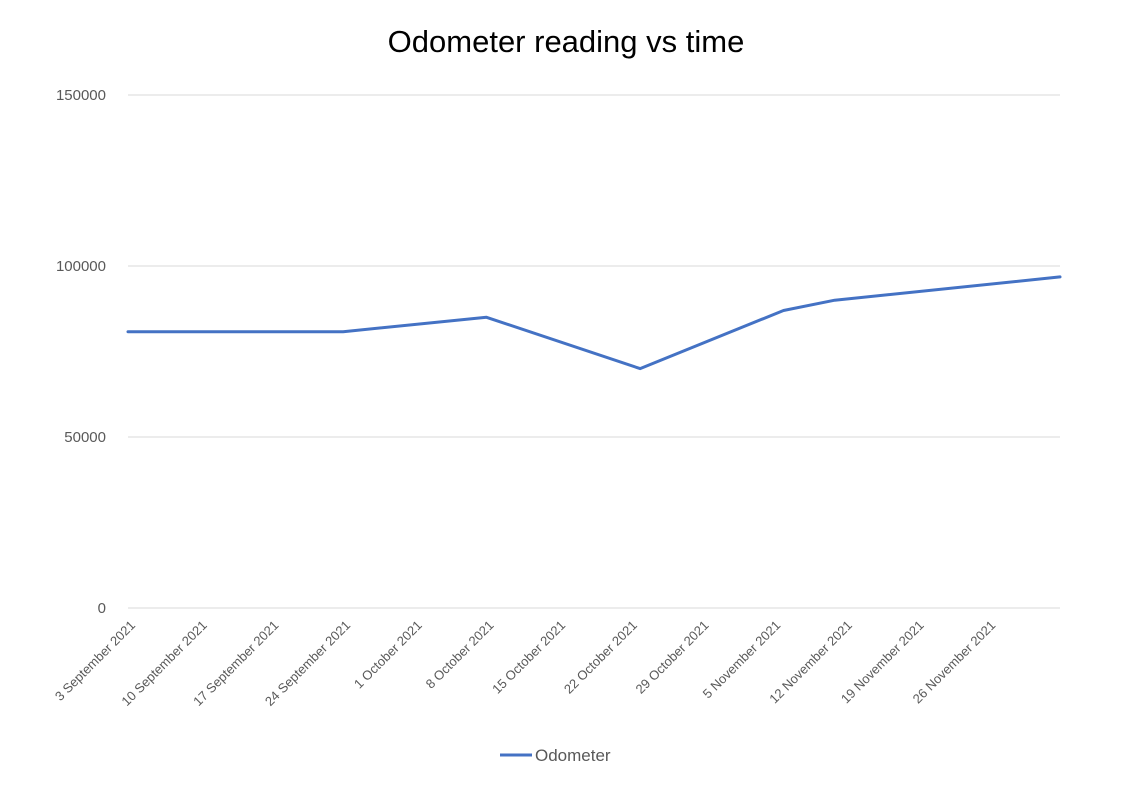 The image size is (1132, 795). I want to click on x-tick-label: 22 October 2021, so click(600, 657).